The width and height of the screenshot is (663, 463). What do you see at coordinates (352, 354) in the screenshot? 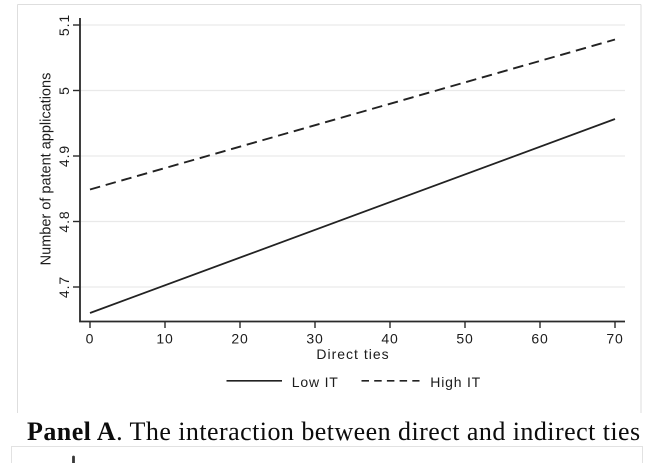
I see `svg-text: Direct ties` at bounding box center [352, 354].